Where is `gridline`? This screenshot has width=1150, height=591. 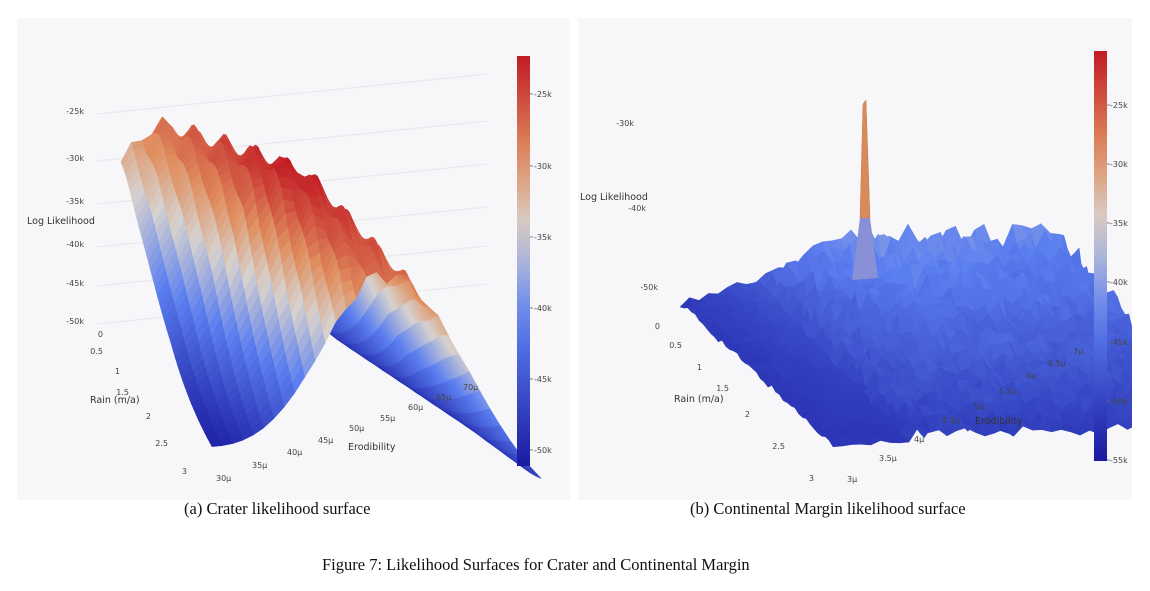
gridline is located at coordinates (292, 94).